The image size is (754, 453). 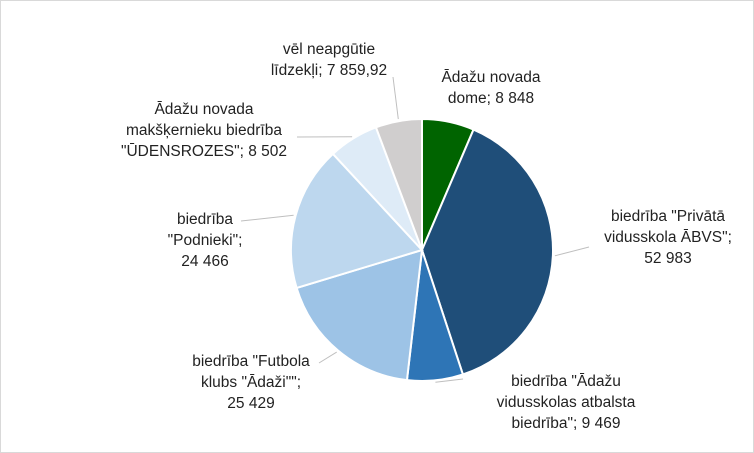 What do you see at coordinates (566, 381) in the screenshot?
I see `slice-label-line: biedrība "Ādažu` at bounding box center [566, 381].